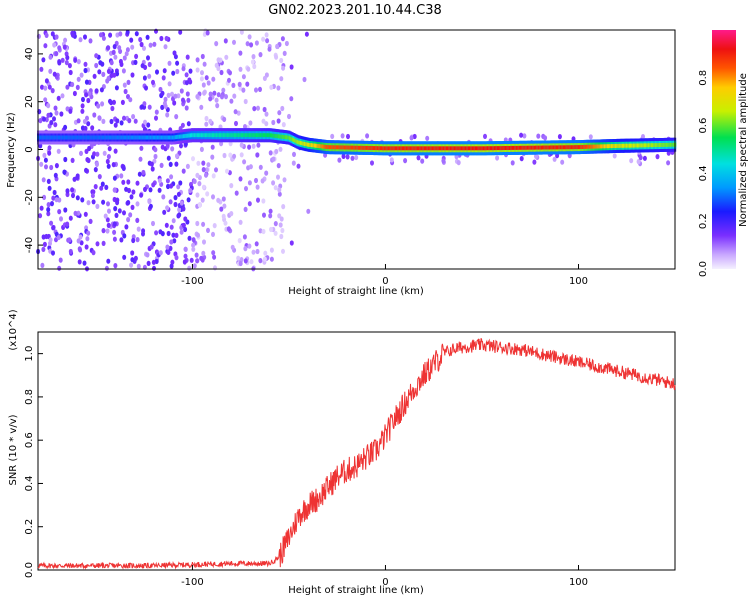 Image resolution: width=750 pixels, height=600 pixels. Describe the element at coordinates (11, 150) in the screenshot. I see `heatmap-y-label: Frequency (Hz)` at that location.